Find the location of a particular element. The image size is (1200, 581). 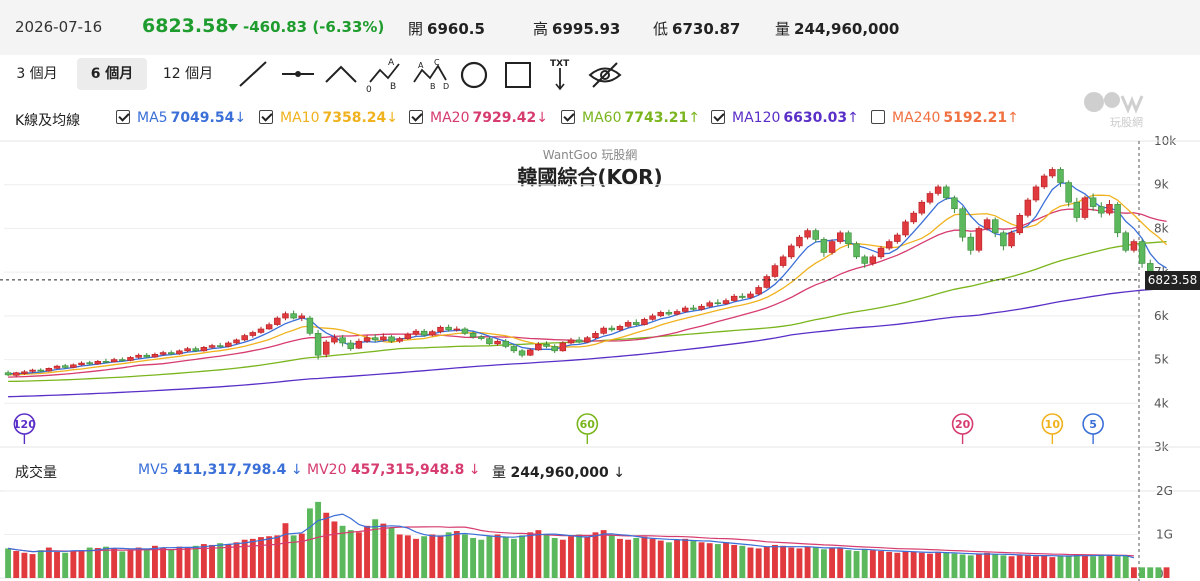

range-3m-button: 3 個月 is located at coordinates (37, 74).